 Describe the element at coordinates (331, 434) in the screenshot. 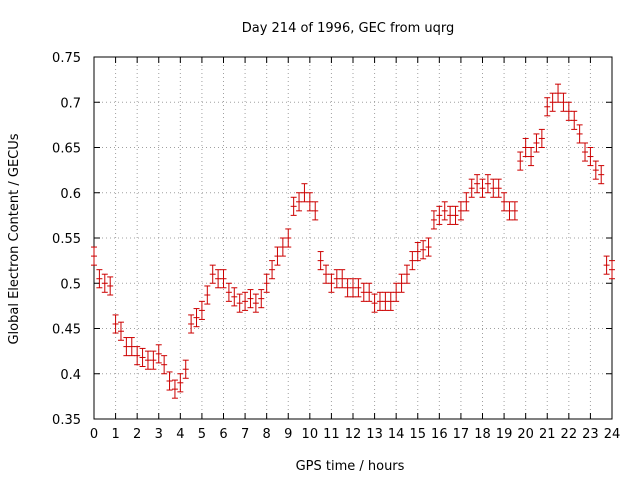

I see `x-tick-label: 11` at that location.